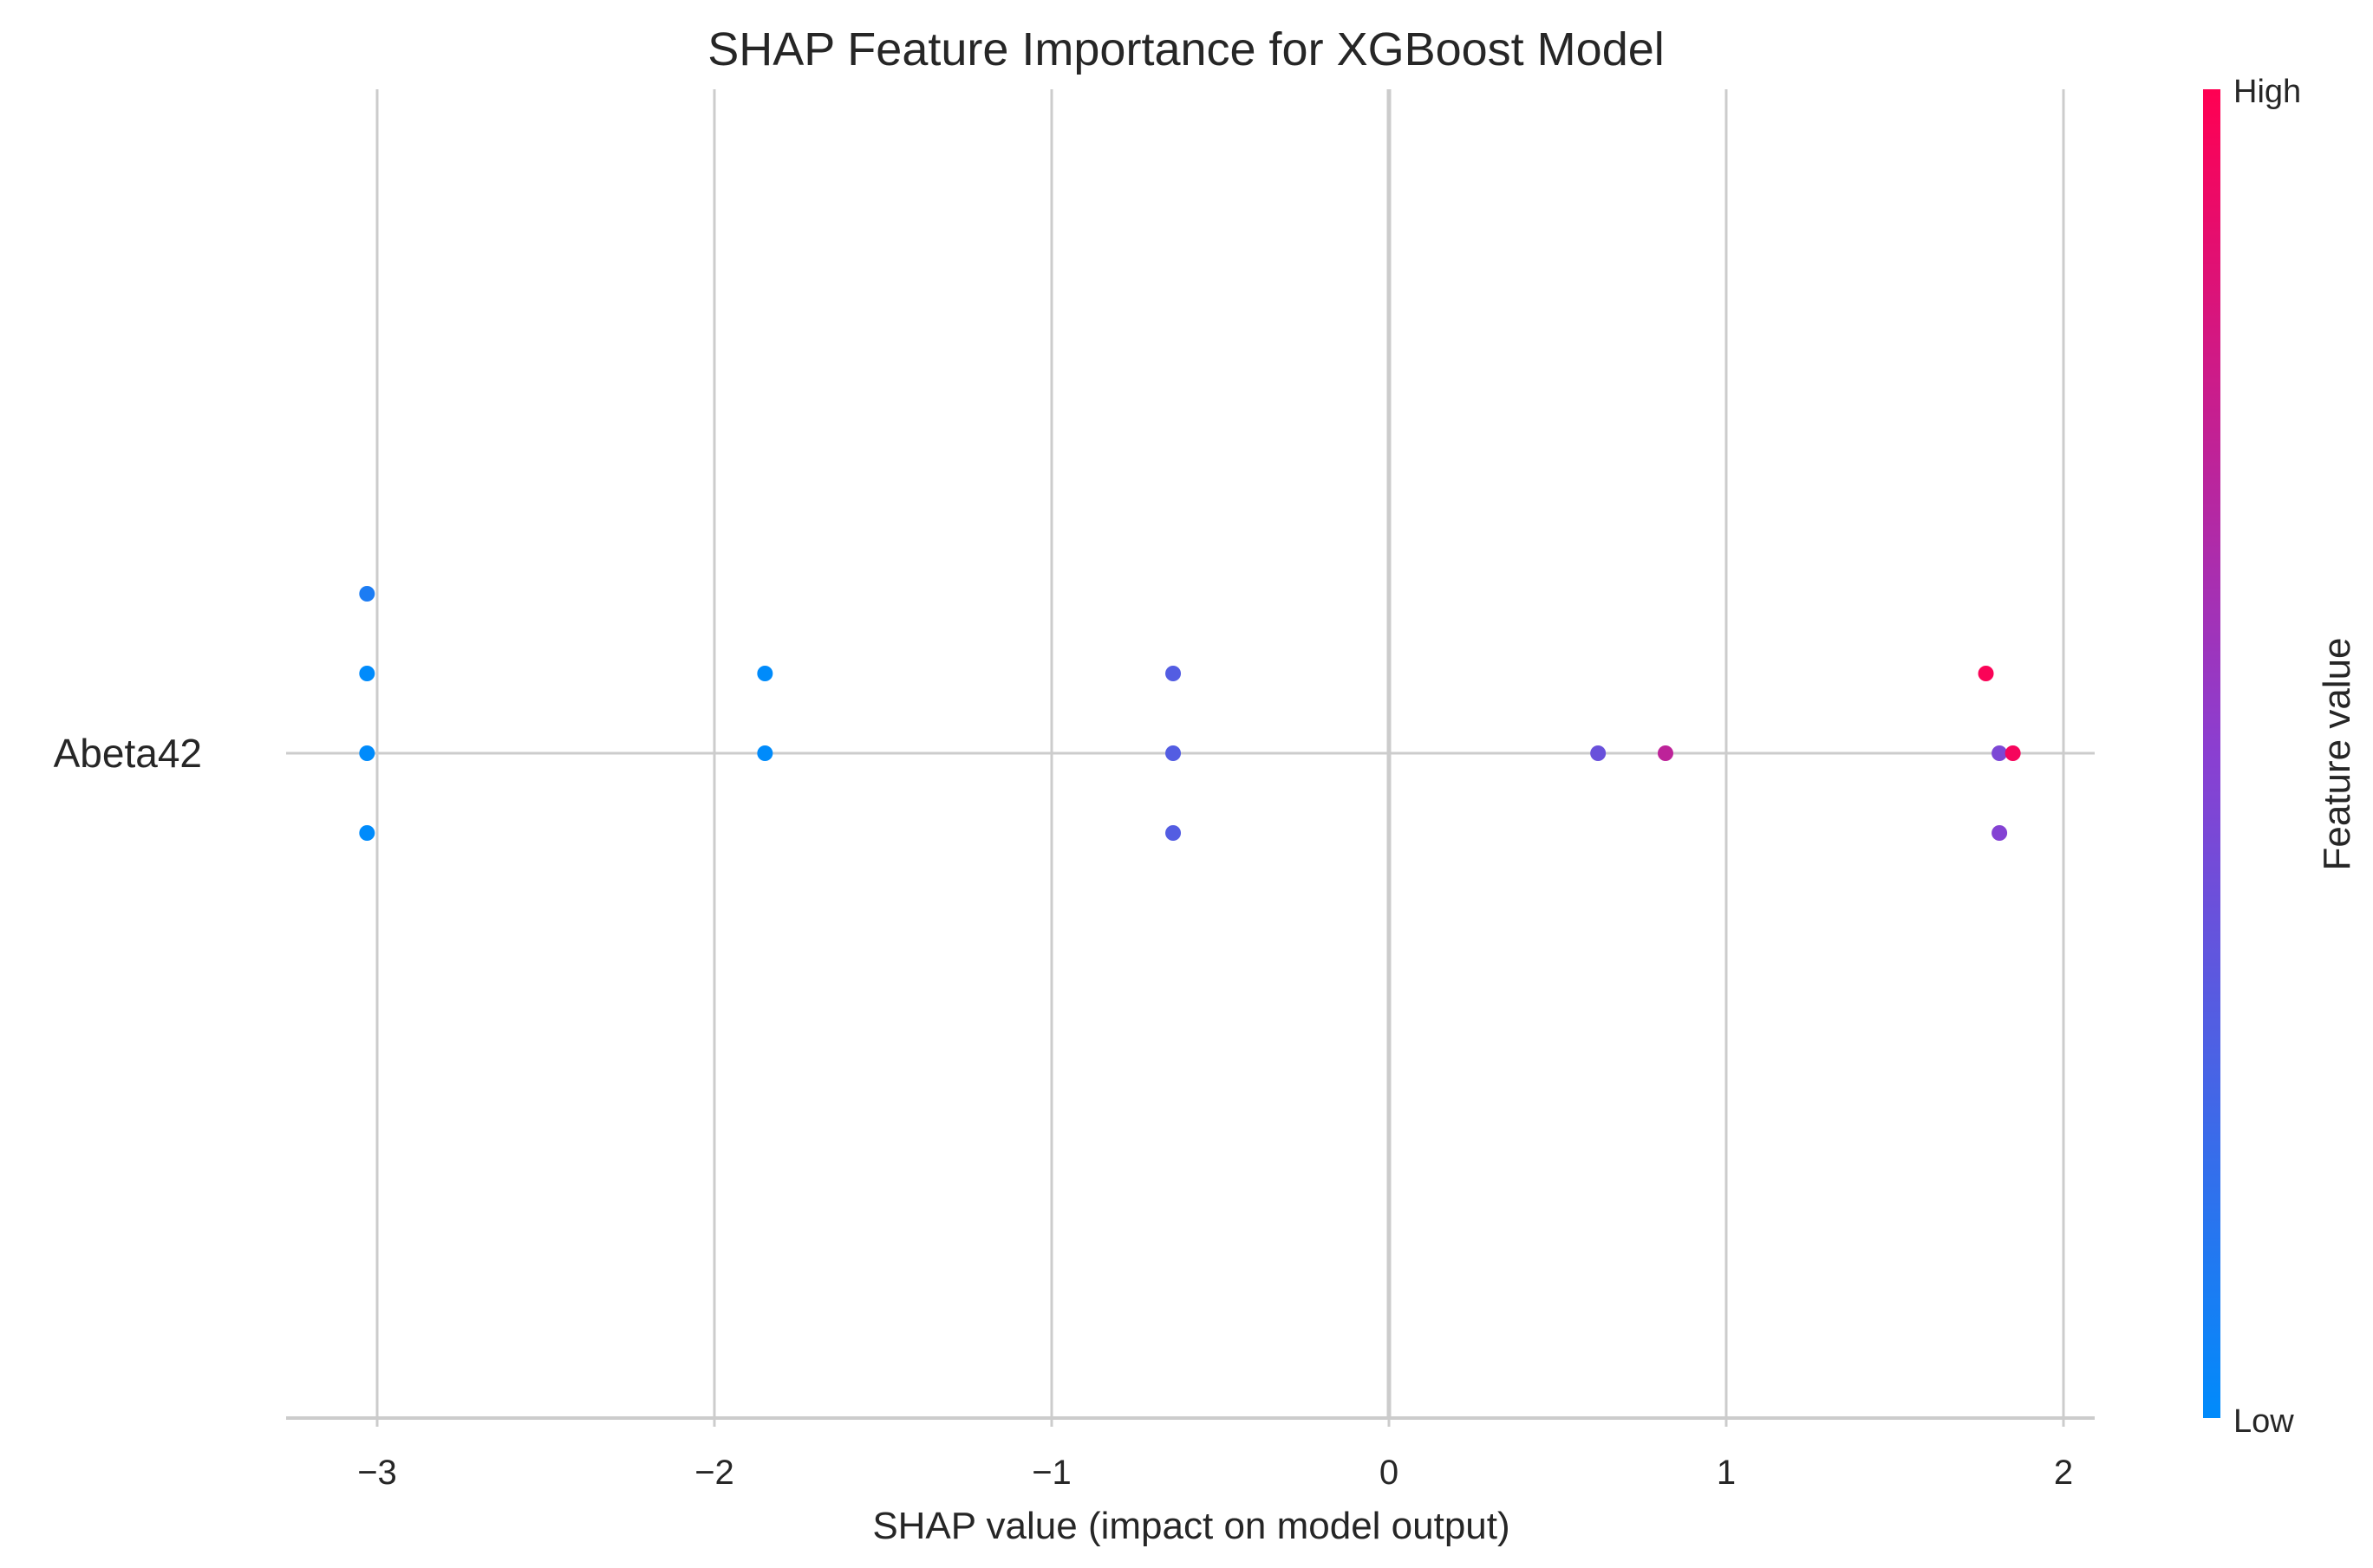 This screenshot has width=2373, height=1568. What do you see at coordinates (1215, 1455) in the screenshot?
I see `x-axis-ticks: −3 −2 −1 0 1 2` at bounding box center [1215, 1455].